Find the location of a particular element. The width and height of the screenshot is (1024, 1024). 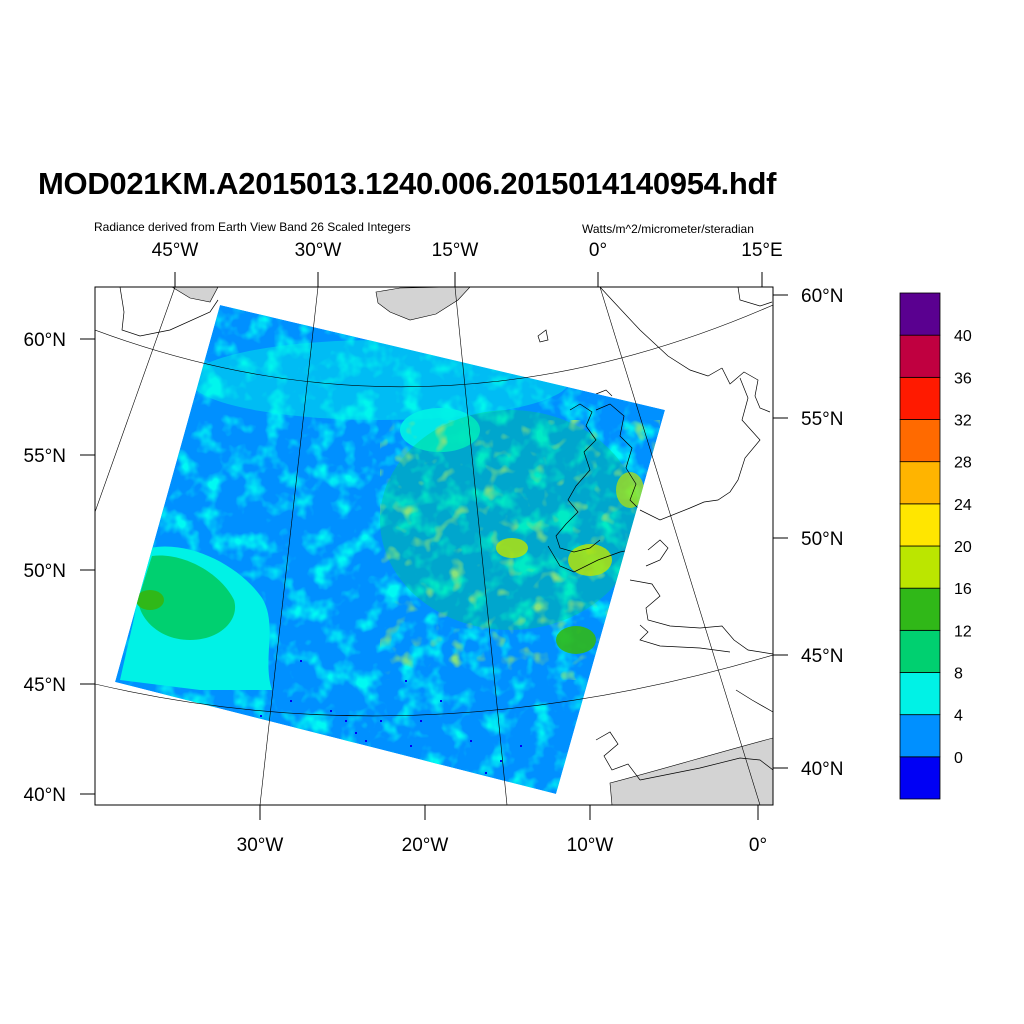

bottom-tick-label: 30°W is located at coordinates (260, 845).